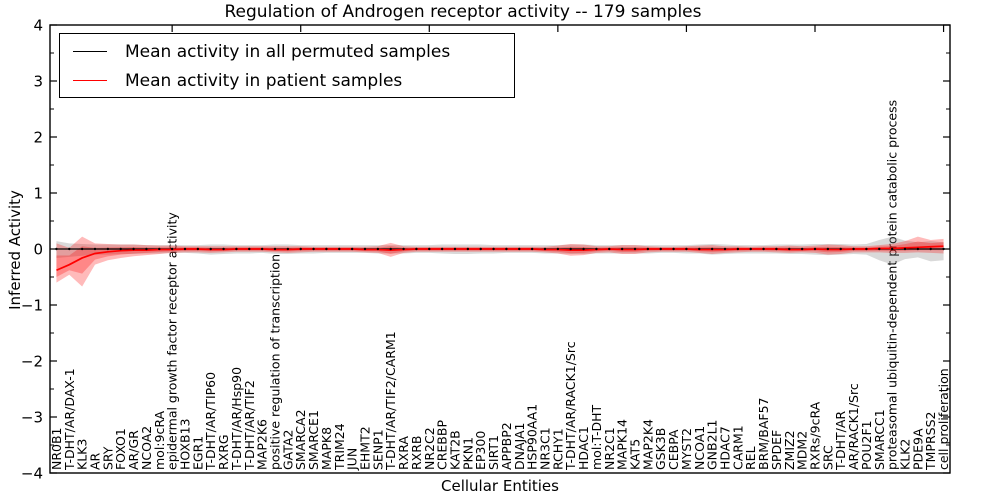  What do you see at coordinates (159, 440) in the screenshot?
I see `x-category-label: mol:9cRA` at bounding box center [159, 440].